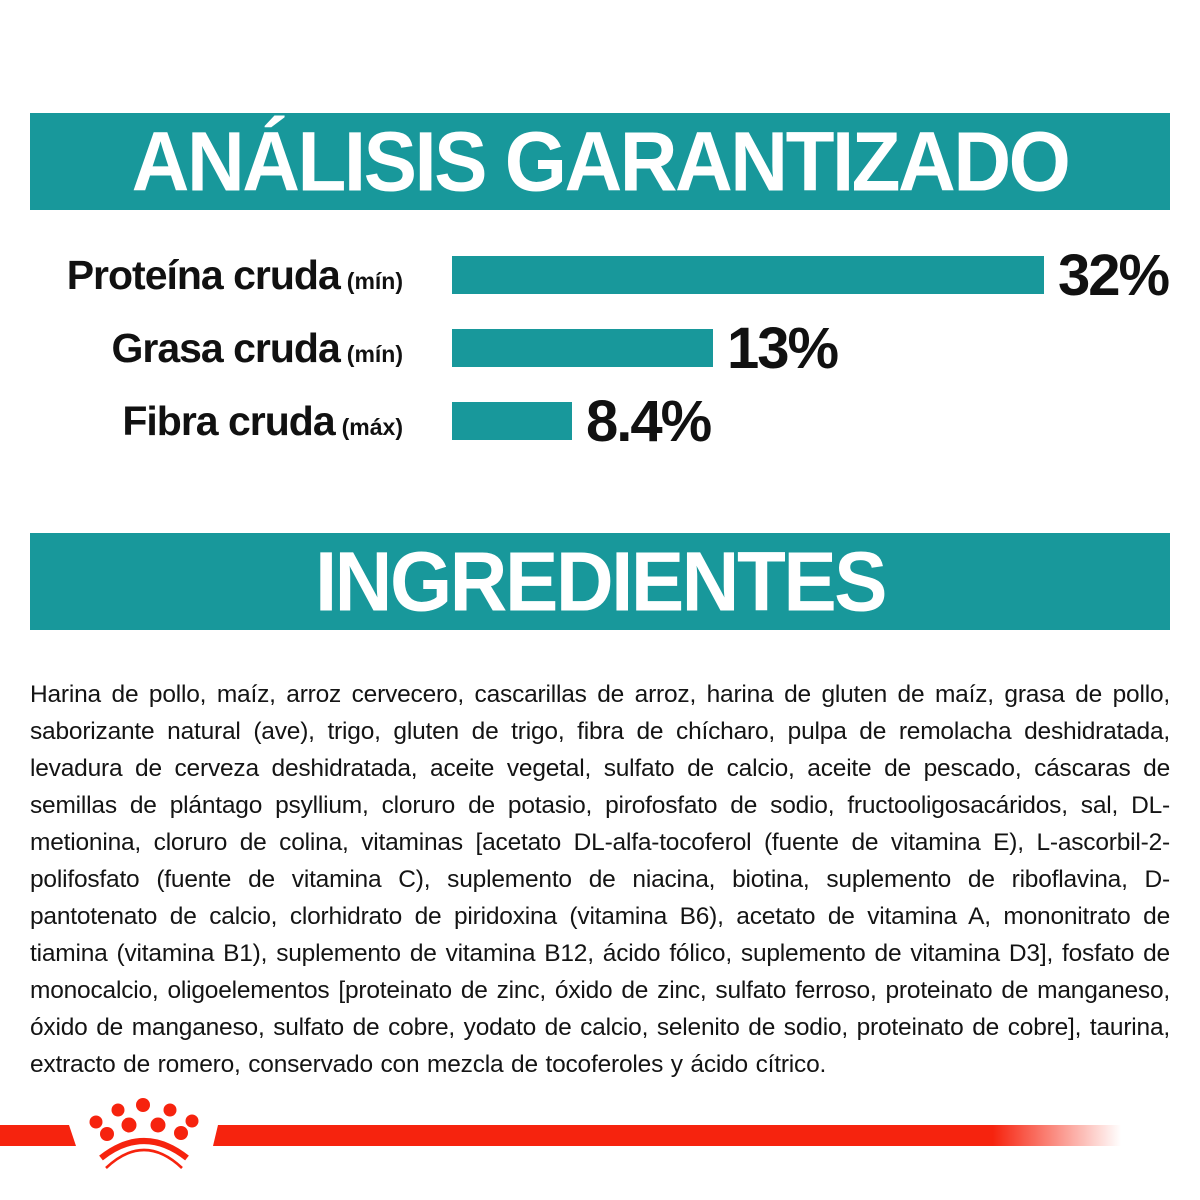 The image size is (1200, 1200). What do you see at coordinates (783, 348) in the screenshot?
I see `bar-value: 13%` at bounding box center [783, 348].